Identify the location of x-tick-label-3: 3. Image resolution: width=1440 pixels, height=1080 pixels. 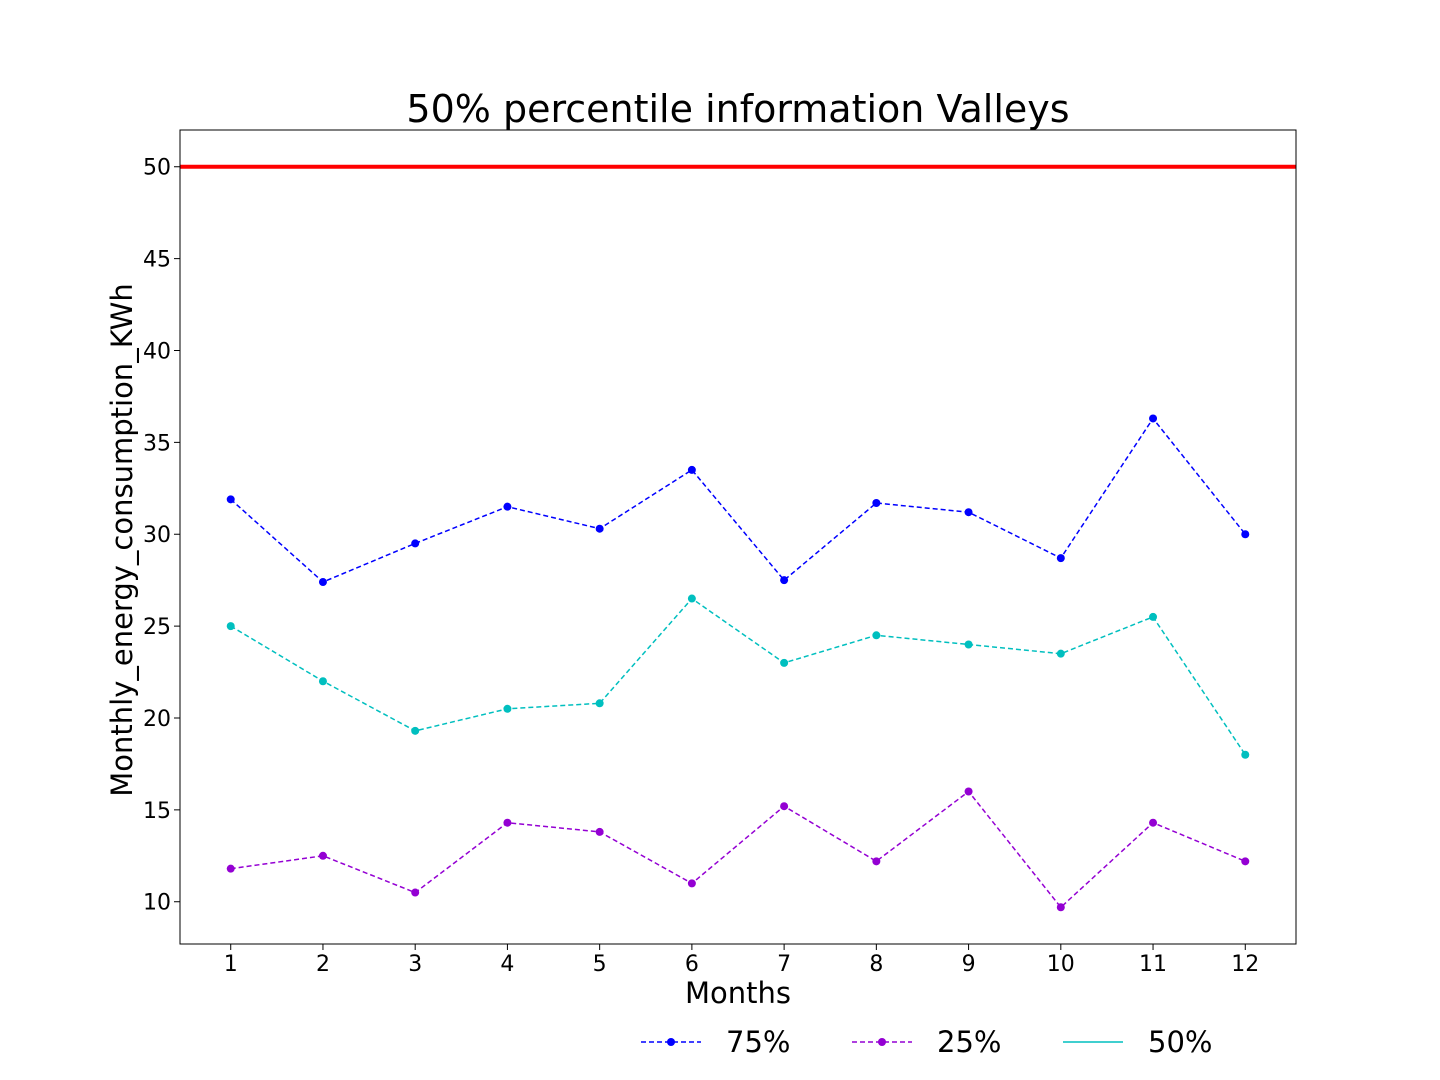
(415, 964).